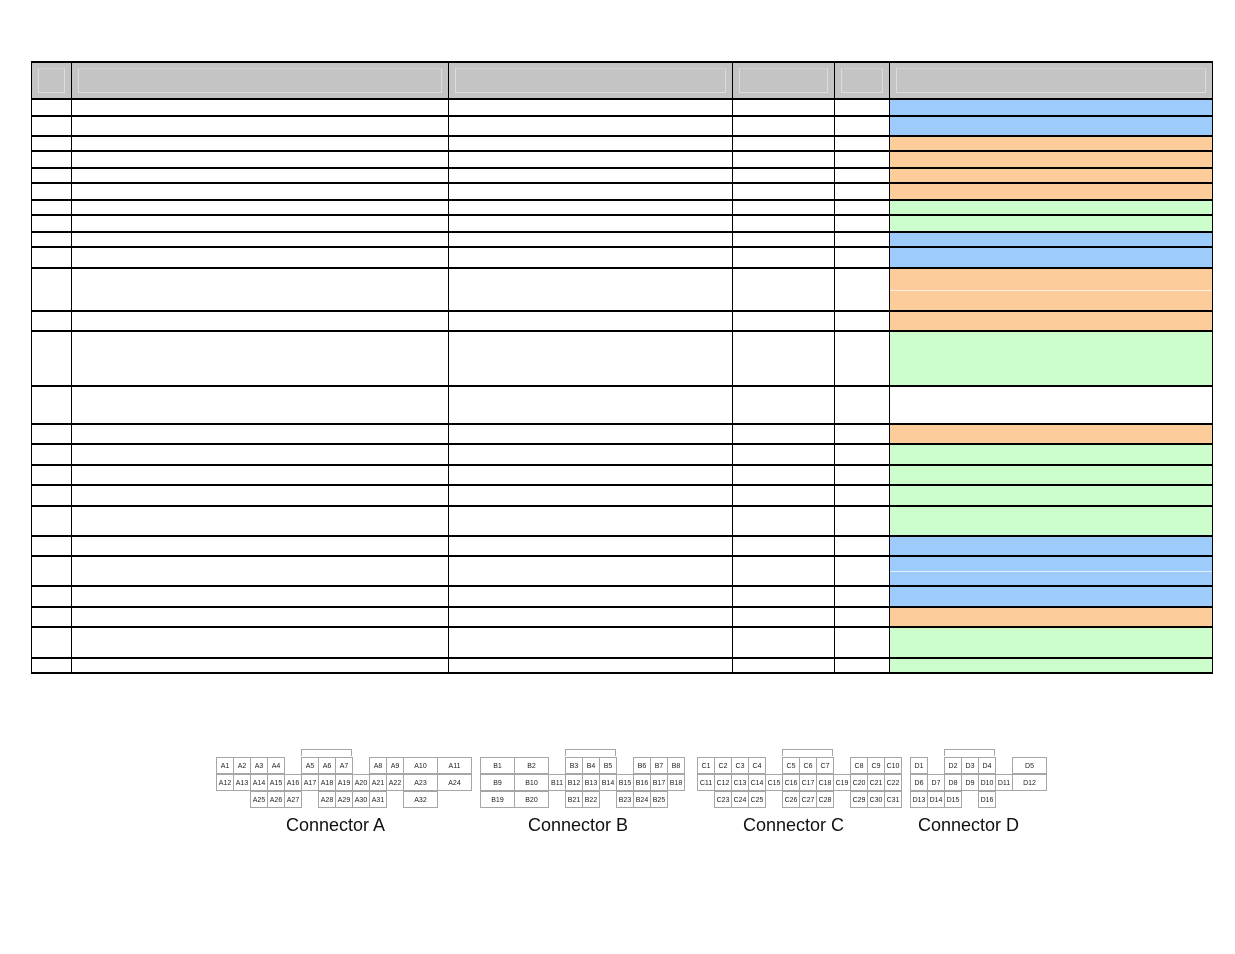 This screenshot has height=954, width=1235. I want to click on connector-pin: A2, so click(242, 765).